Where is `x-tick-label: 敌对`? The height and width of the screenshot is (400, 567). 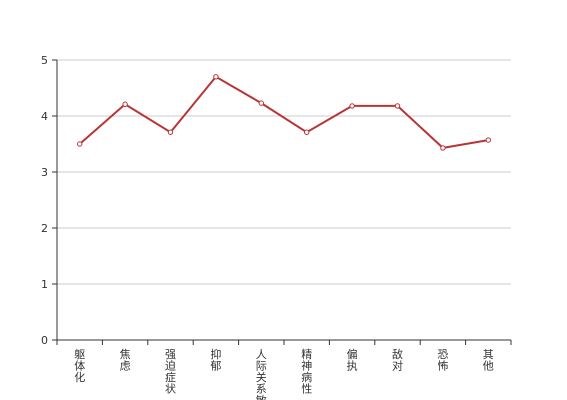
x-tick-label: 敌对 is located at coordinates (397, 360).